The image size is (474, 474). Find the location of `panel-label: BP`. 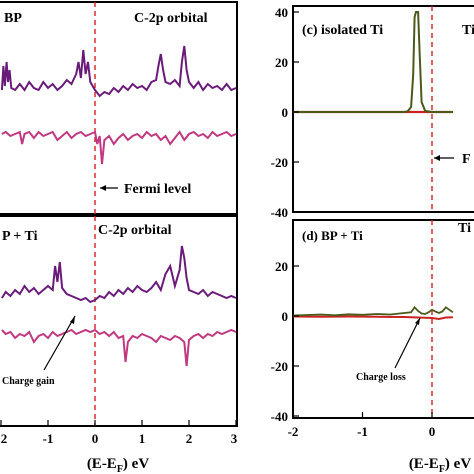

panel-label: BP is located at coordinates (13, 18).